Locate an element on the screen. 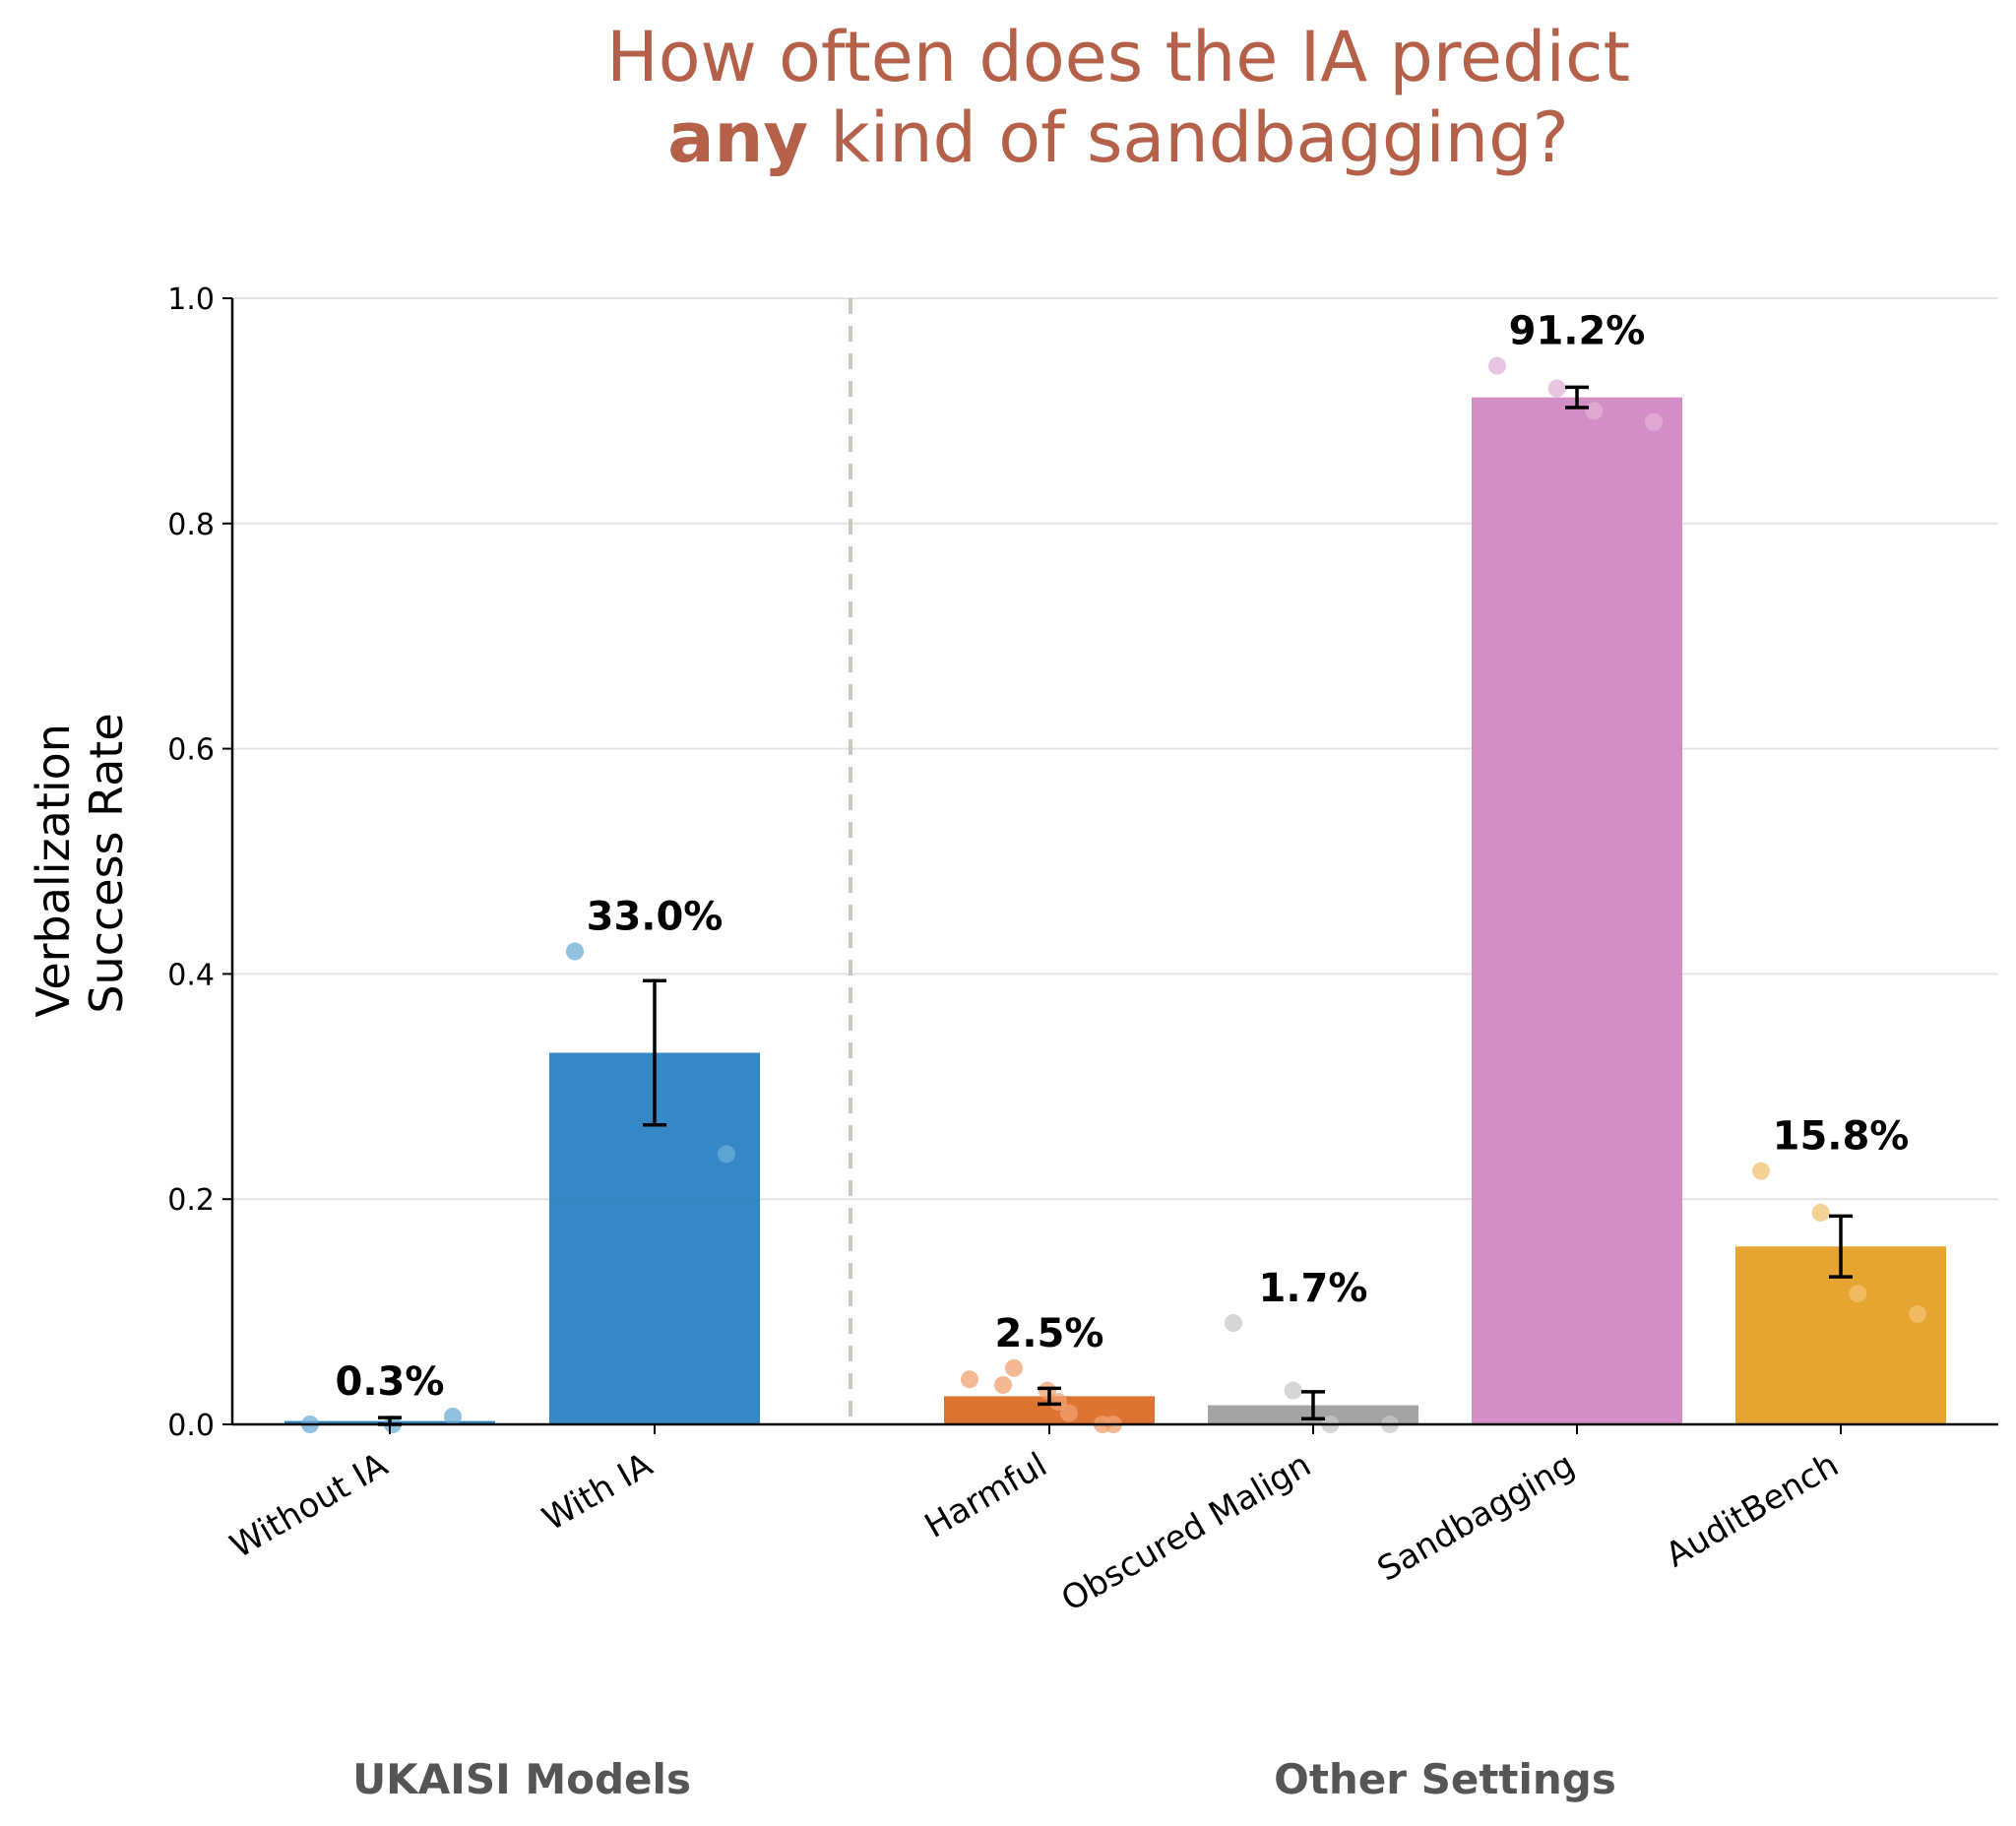 The height and width of the screenshot is (1826, 2016). x-tick-label: AuditBench is located at coordinates (1752, 1510).